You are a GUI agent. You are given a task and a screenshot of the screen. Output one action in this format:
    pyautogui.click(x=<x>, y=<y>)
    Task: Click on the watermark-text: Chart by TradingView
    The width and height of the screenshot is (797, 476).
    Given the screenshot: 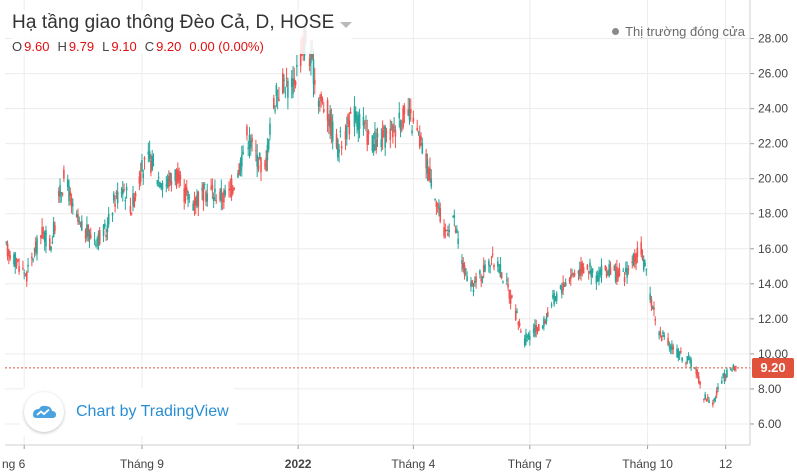 What is the action you would take?
    pyautogui.click(x=152, y=411)
    